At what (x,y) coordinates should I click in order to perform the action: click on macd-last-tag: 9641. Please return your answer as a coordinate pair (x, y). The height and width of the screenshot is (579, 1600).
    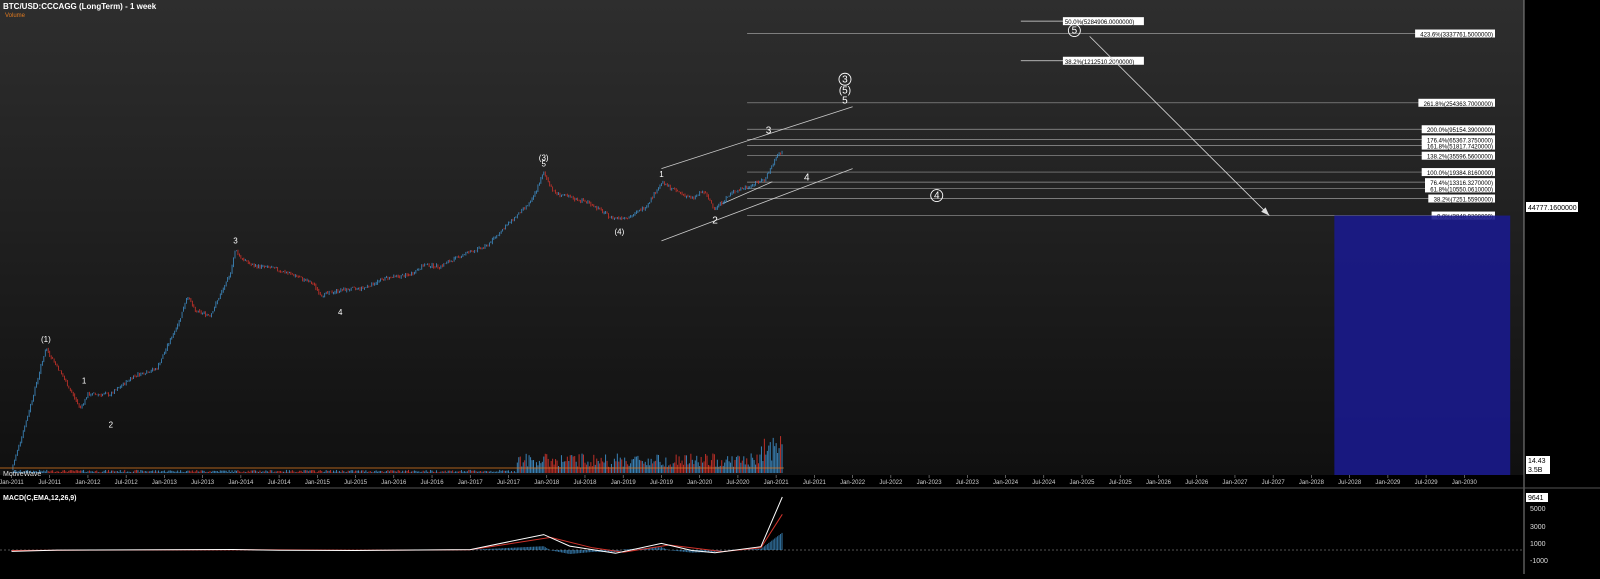
    Looking at the image, I should click on (1537, 497).